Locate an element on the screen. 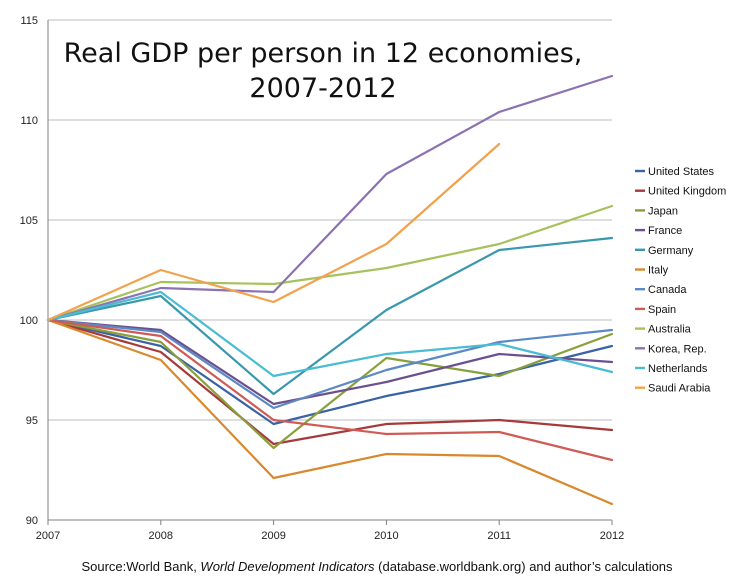  y-axis-ticks: 90 95 100 105 110 115 is located at coordinates (29, 271).